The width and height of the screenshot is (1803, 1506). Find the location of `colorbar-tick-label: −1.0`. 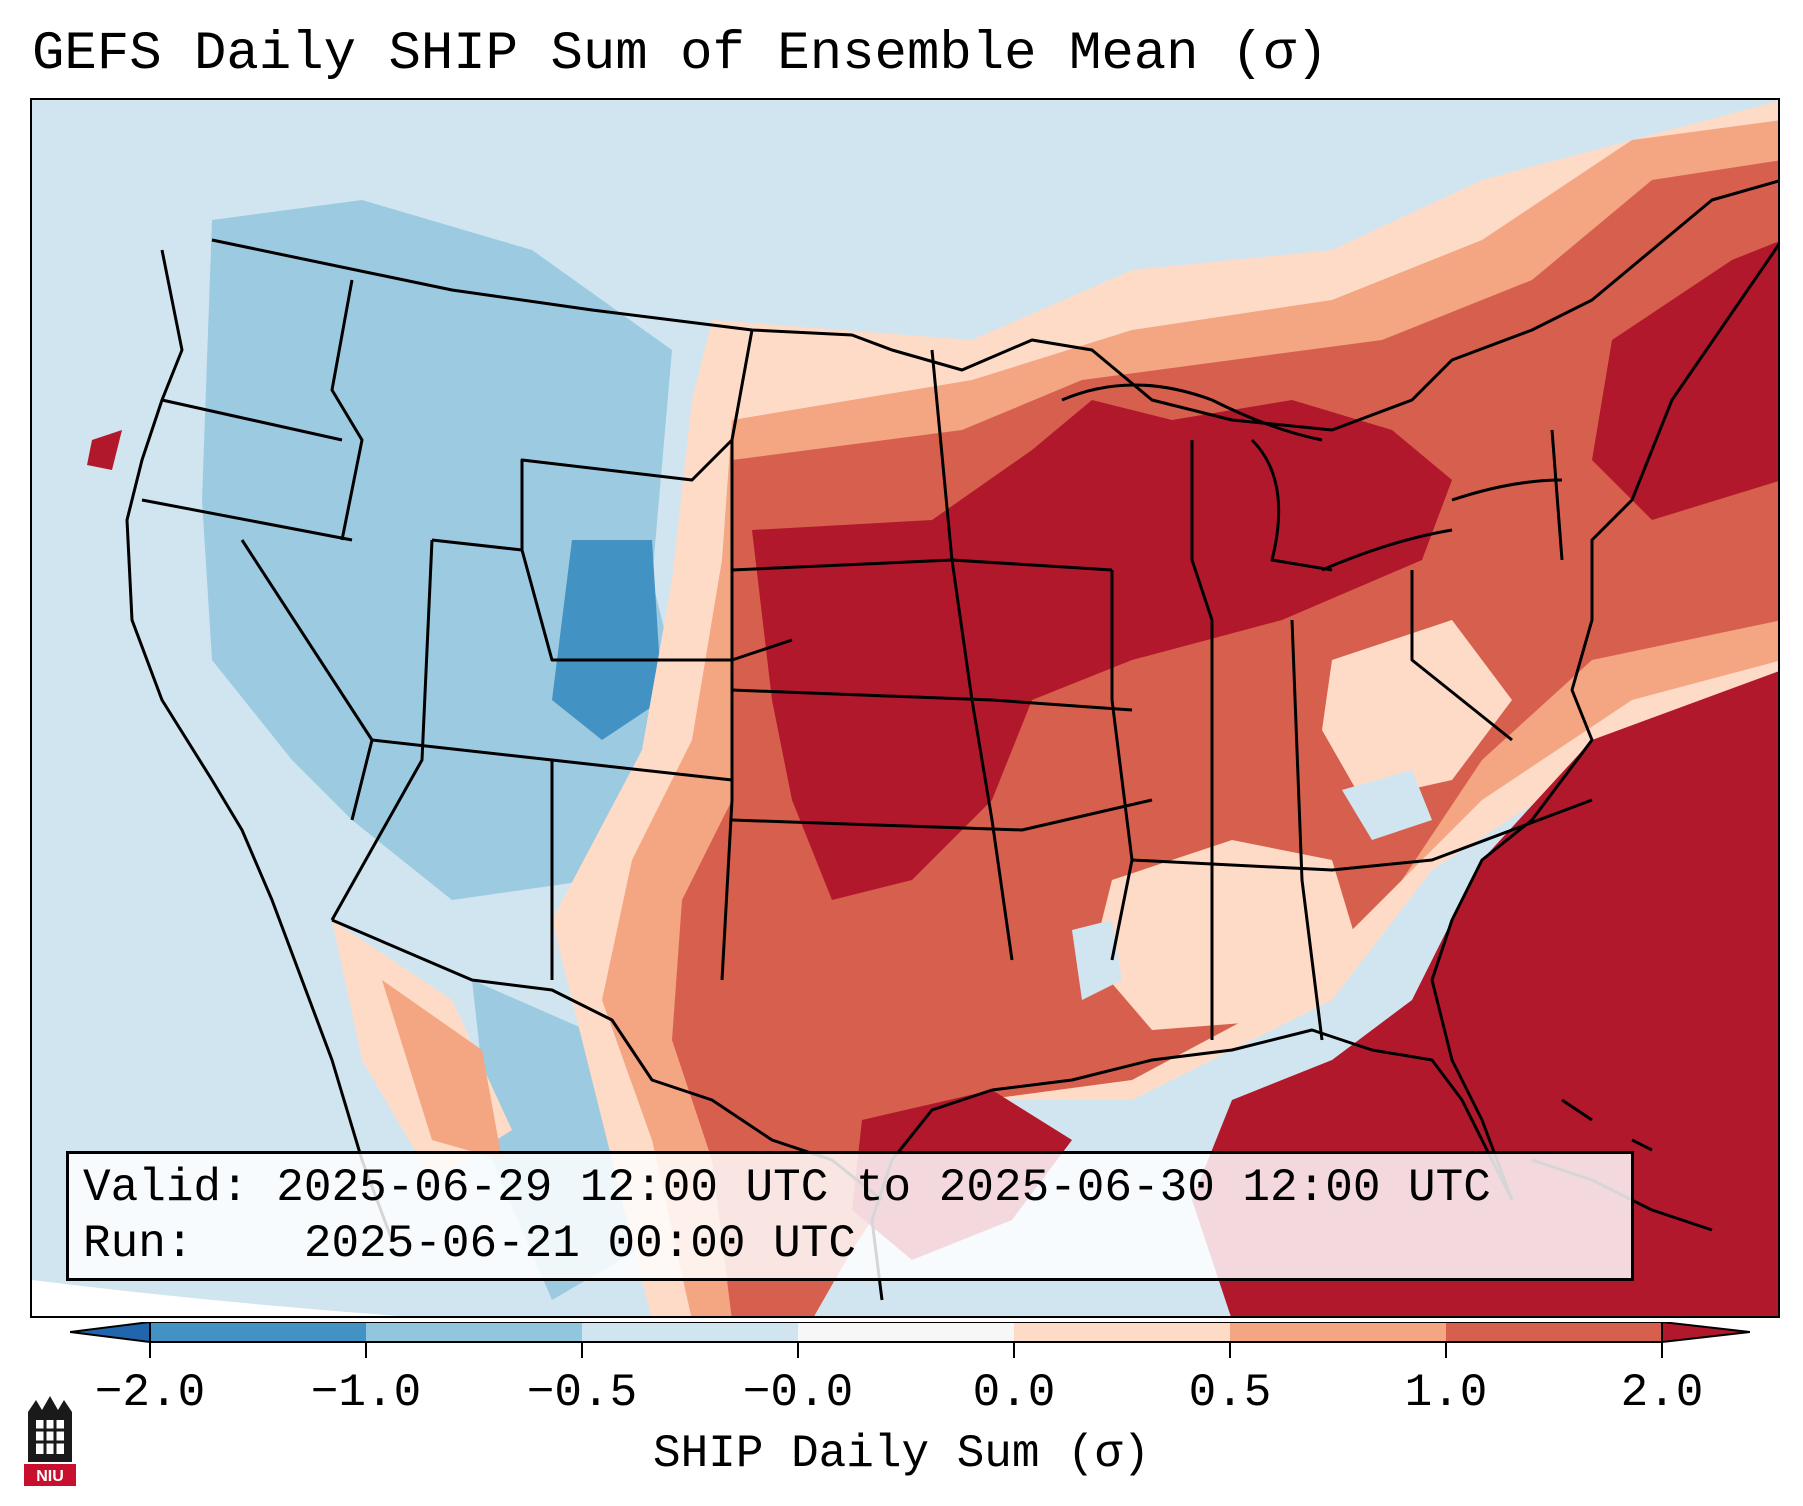

colorbar-tick-label: −1.0 is located at coordinates (366, 1393).